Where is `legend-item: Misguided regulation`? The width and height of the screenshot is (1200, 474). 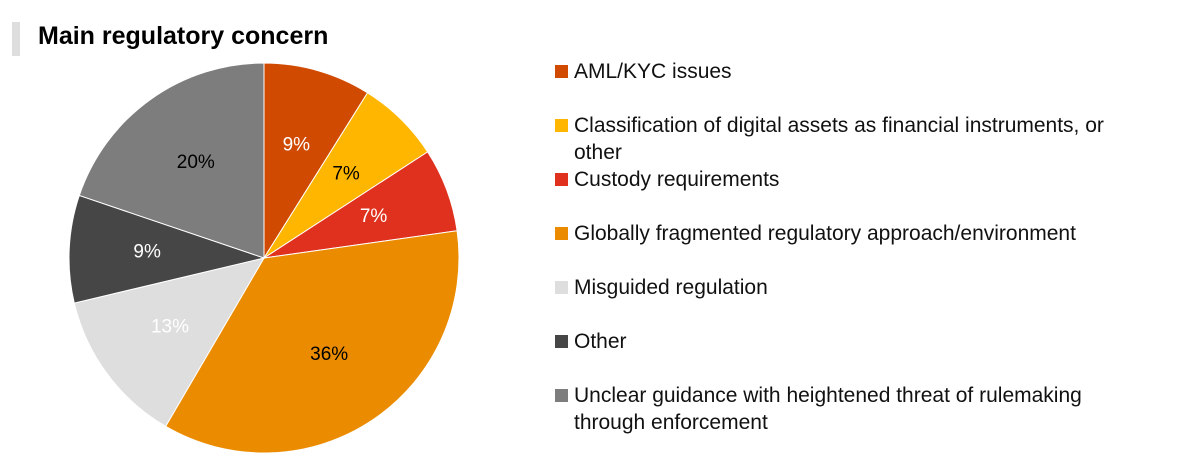 legend-item: Misguided regulation is located at coordinates (855, 287).